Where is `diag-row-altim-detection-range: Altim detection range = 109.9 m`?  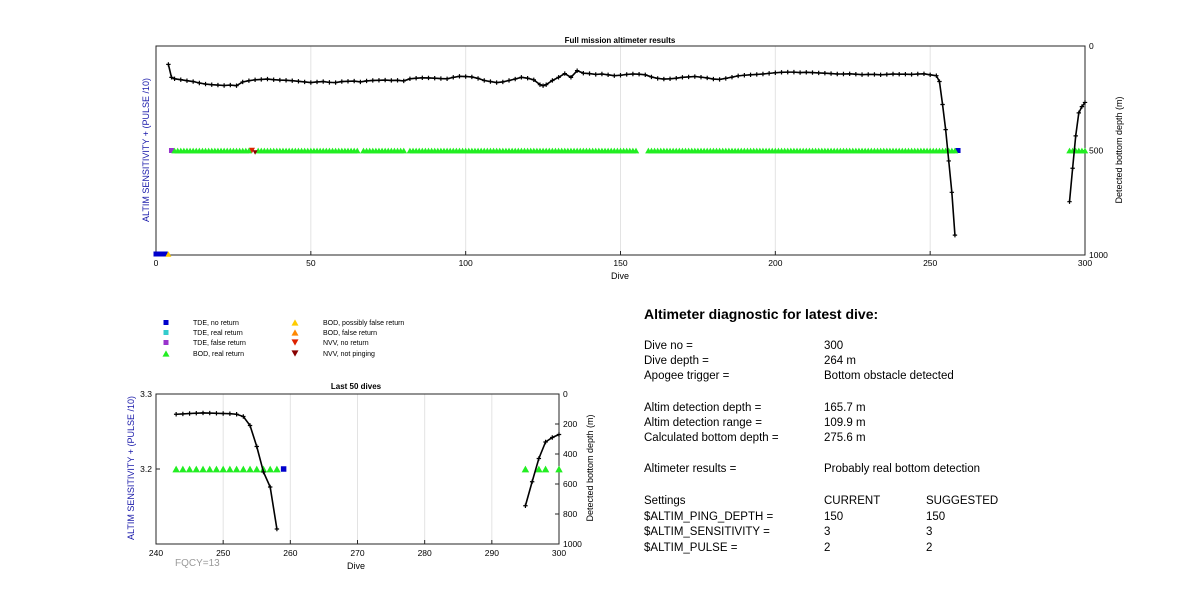
diag-row-altim-detection-range: Altim detection range = 109.9 m is located at coordinates (914, 424).